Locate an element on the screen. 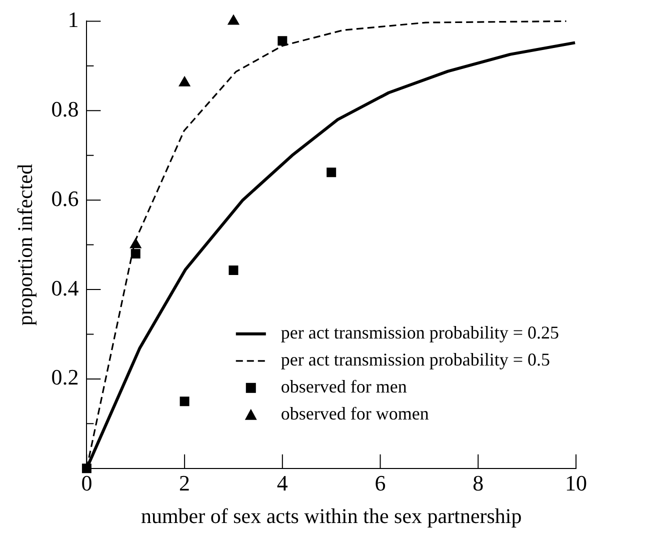 Image resolution: width=646 pixels, height=536 pixels. x-tick-label: 8 is located at coordinates (478, 483).